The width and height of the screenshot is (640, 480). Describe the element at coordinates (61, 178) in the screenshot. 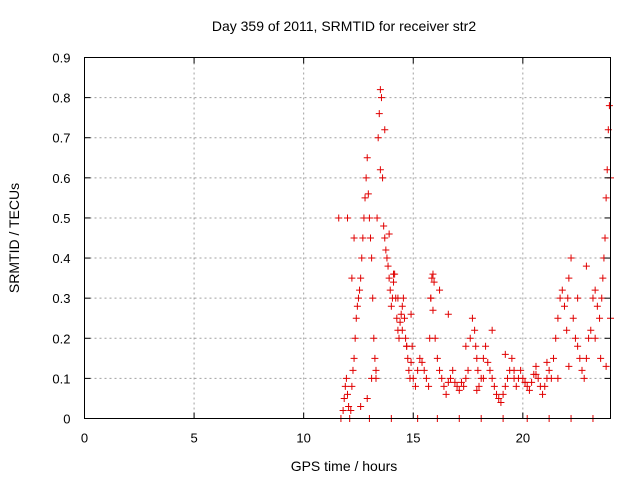

I see `y-tick-label: 0.6` at that location.